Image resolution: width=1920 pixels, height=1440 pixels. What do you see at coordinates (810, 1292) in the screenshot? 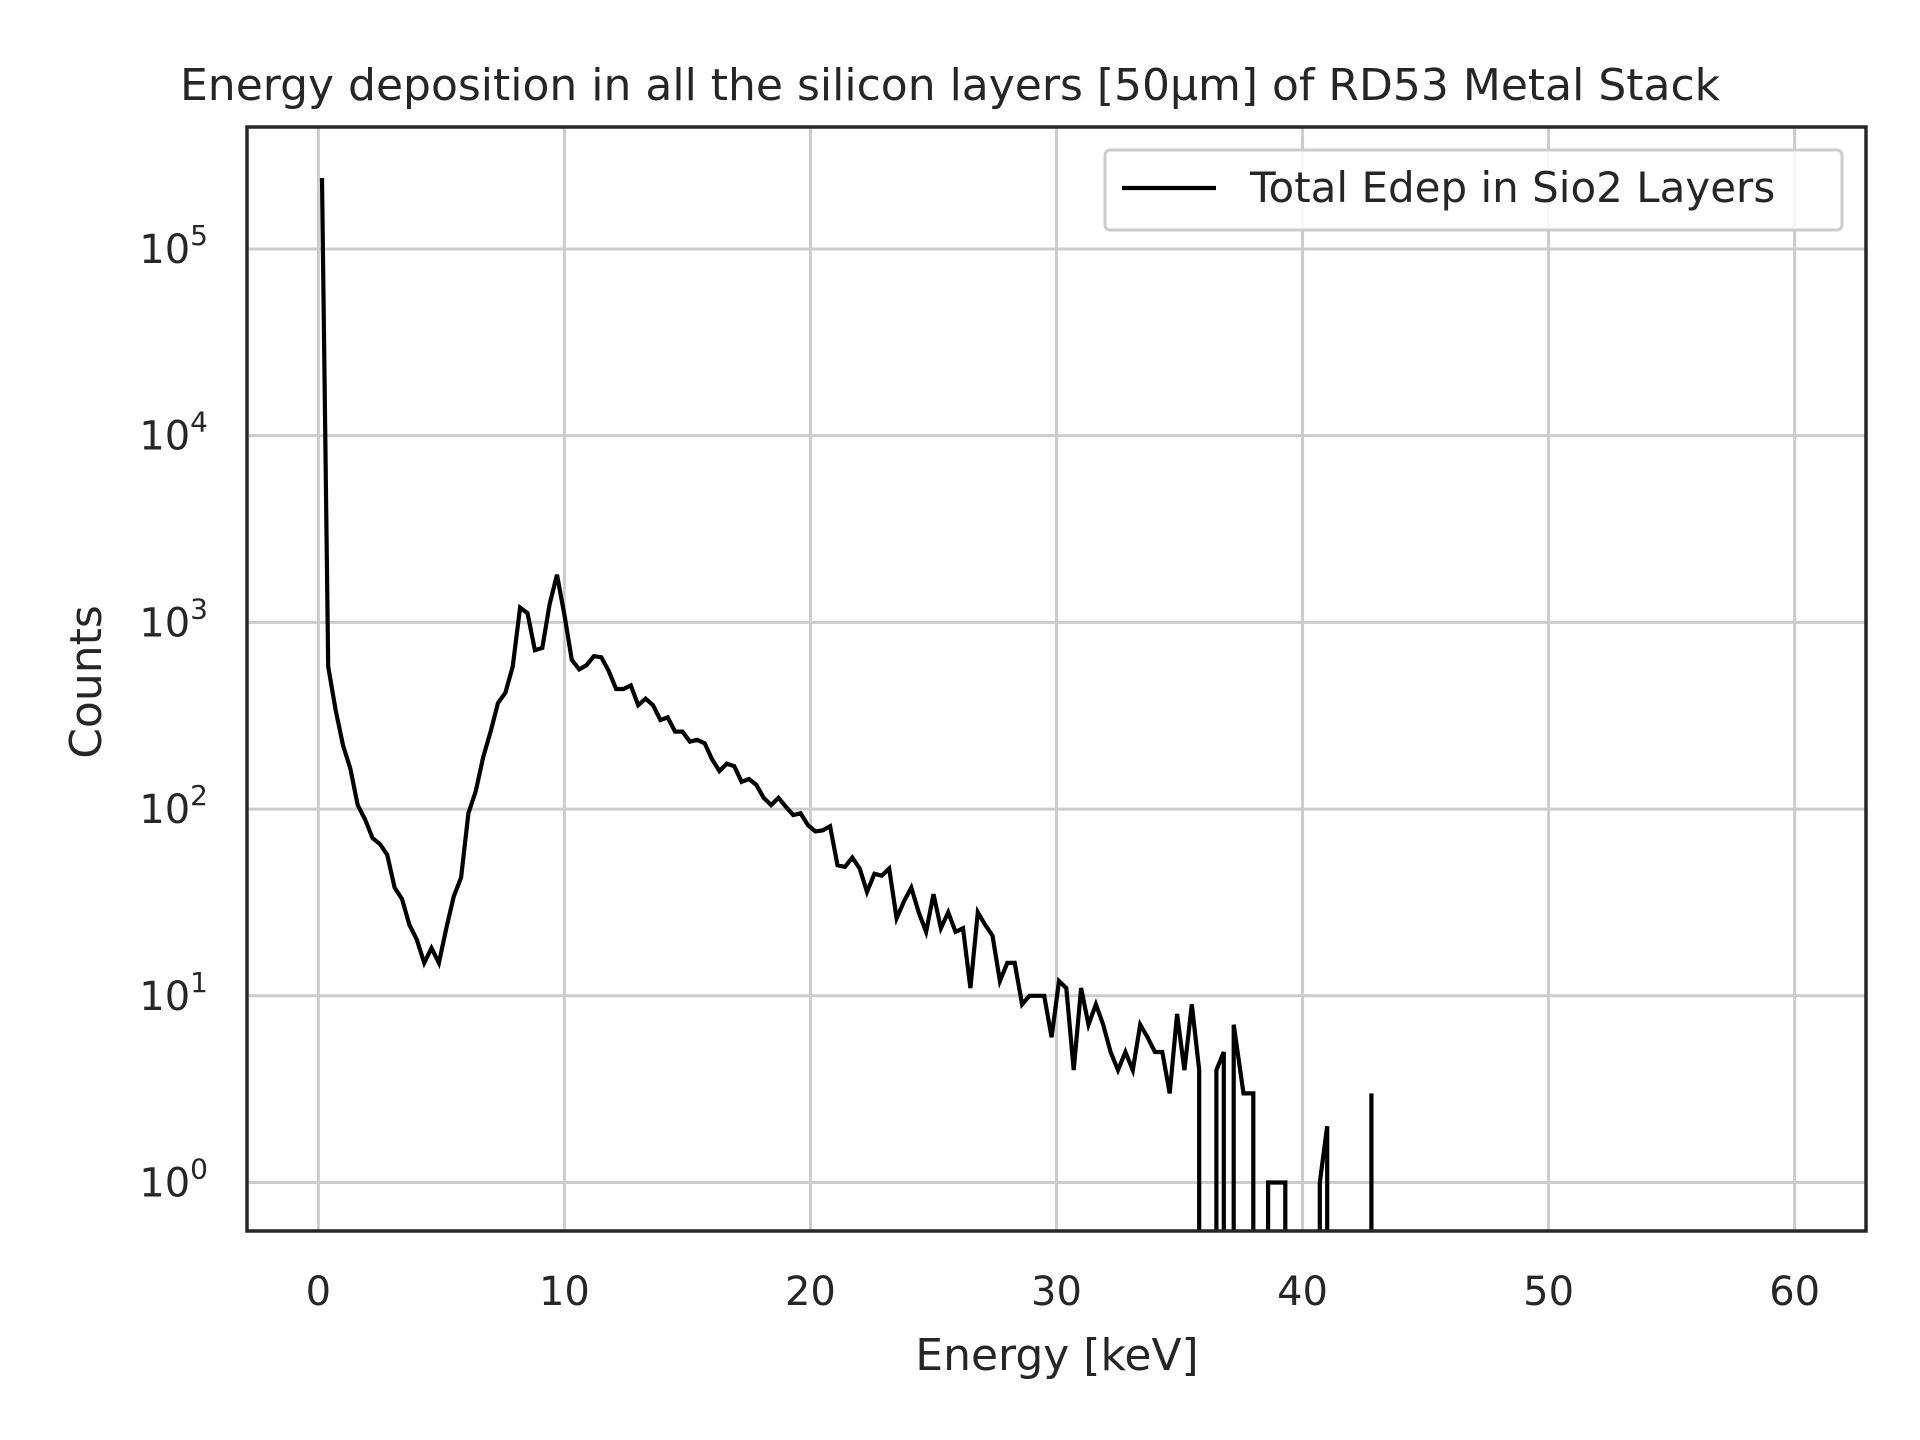
I see `x-tick-label: 20` at bounding box center [810, 1292].